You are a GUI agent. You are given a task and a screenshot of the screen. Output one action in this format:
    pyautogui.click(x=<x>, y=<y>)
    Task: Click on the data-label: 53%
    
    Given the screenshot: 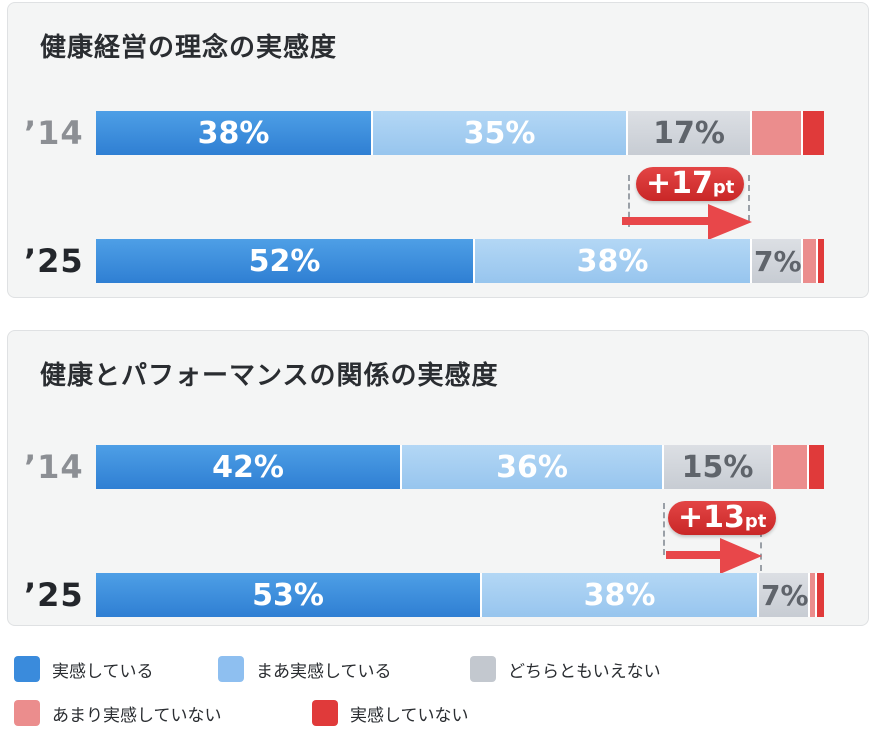 What is the action you would take?
    pyautogui.click(x=288, y=595)
    